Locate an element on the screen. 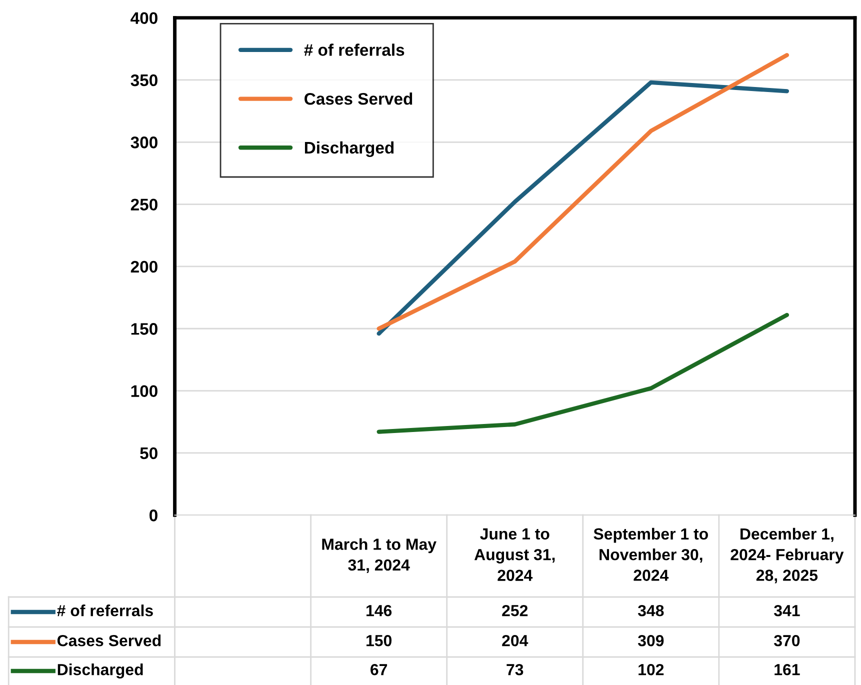 The height and width of the screenshot is (685, 861). x-tick-label: December 1, 2024- February 28, 2025 is located at coordinates (787, 556).